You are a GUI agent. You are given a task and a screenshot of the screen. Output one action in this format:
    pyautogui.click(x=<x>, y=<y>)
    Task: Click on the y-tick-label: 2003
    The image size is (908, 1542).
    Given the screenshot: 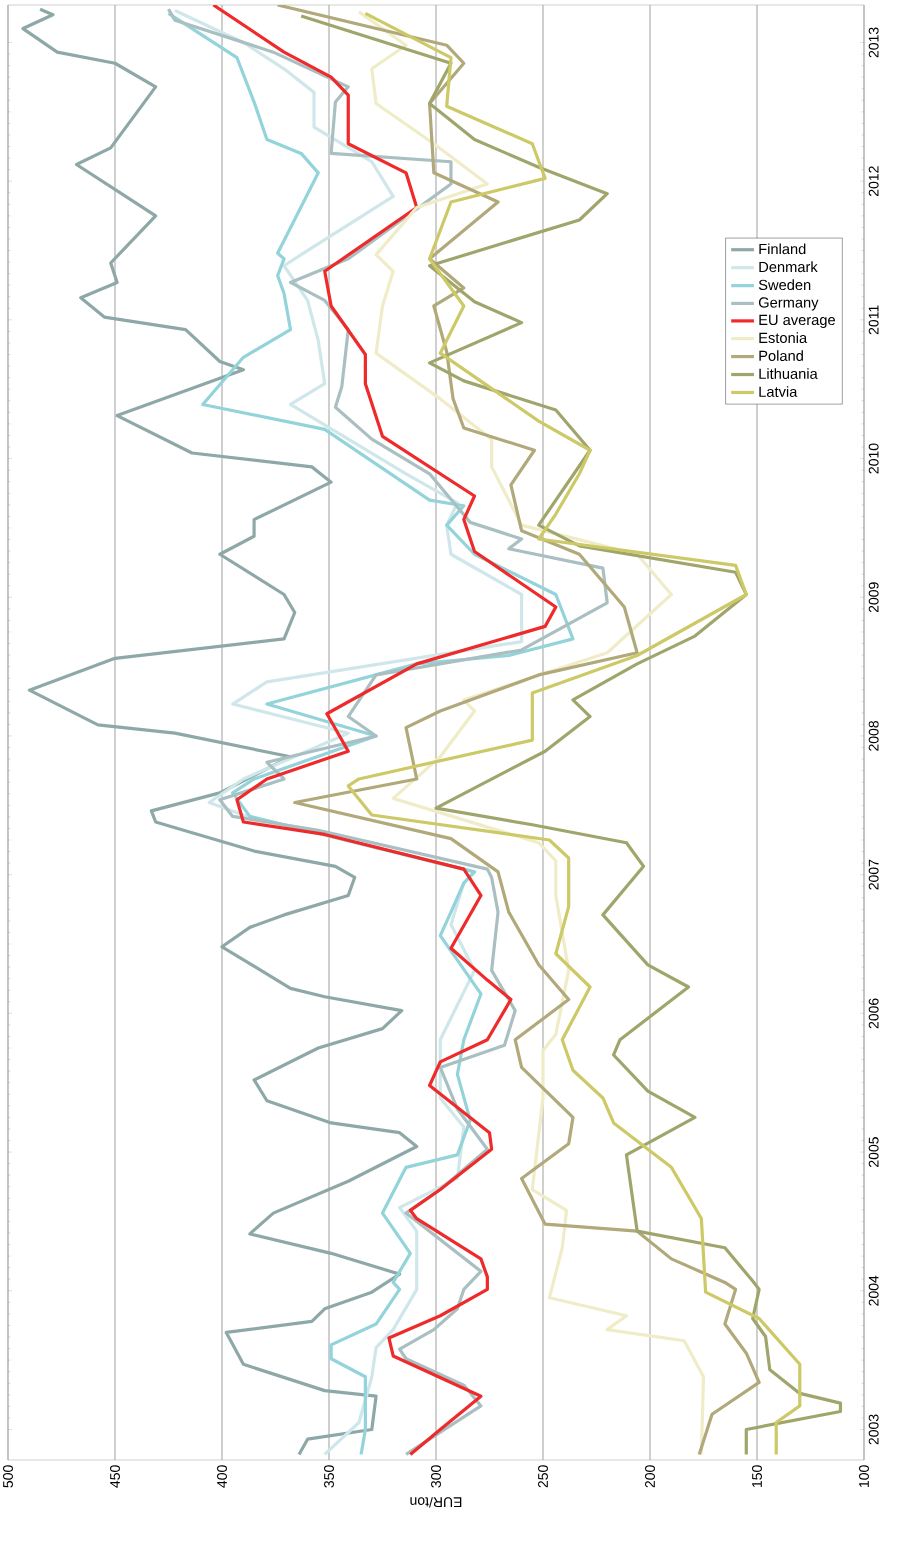 What is the action you would take?
    pyautogui.click(x=873, y=1429)
    